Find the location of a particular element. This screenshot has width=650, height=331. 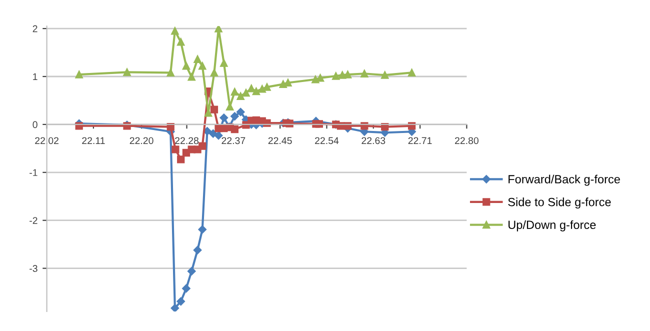

x-tick-label: 22.02 is located at coordinates (46, 140).